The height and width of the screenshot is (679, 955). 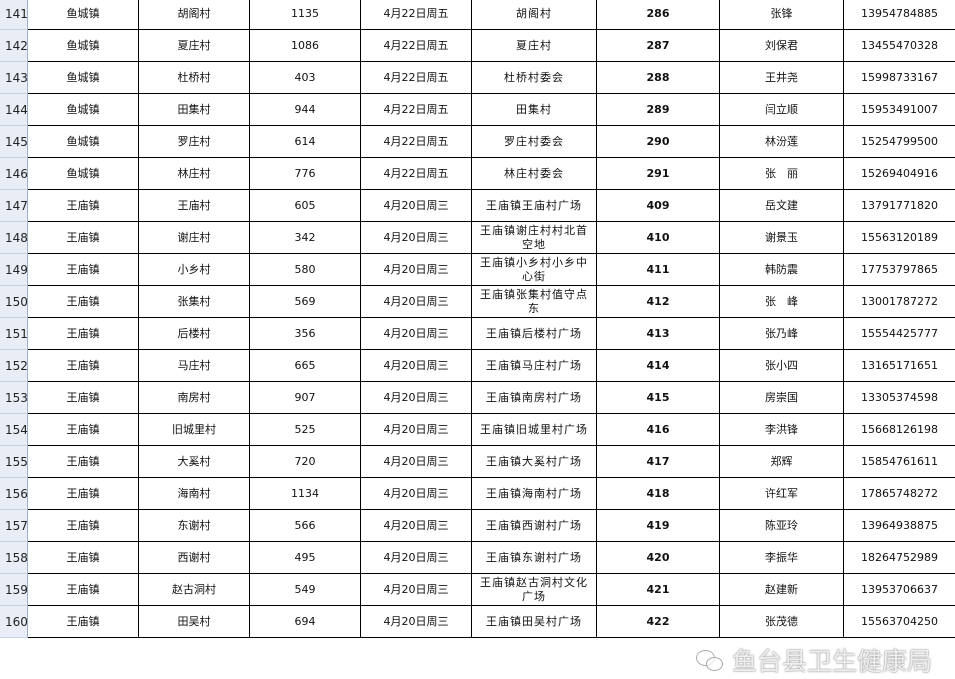 I want to click on row-header: 155, so click(x=14, y=462).